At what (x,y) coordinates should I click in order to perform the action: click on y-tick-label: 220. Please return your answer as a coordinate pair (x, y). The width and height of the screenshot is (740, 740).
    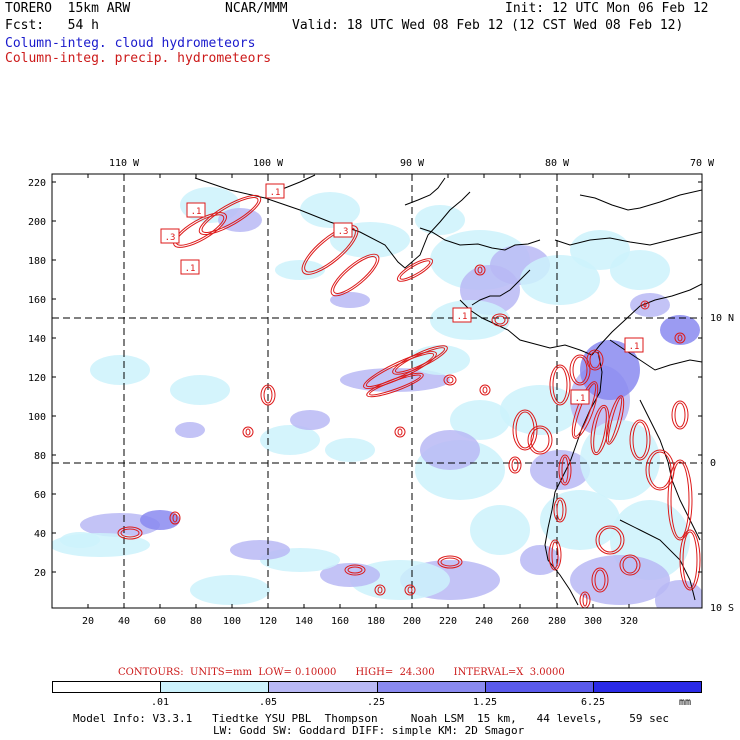
    Looking at the image, I should click on (37, 183).